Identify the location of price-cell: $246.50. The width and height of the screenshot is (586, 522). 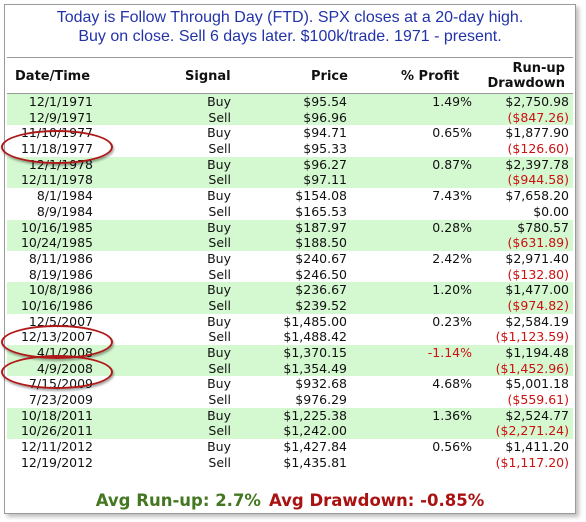
(321, 274).